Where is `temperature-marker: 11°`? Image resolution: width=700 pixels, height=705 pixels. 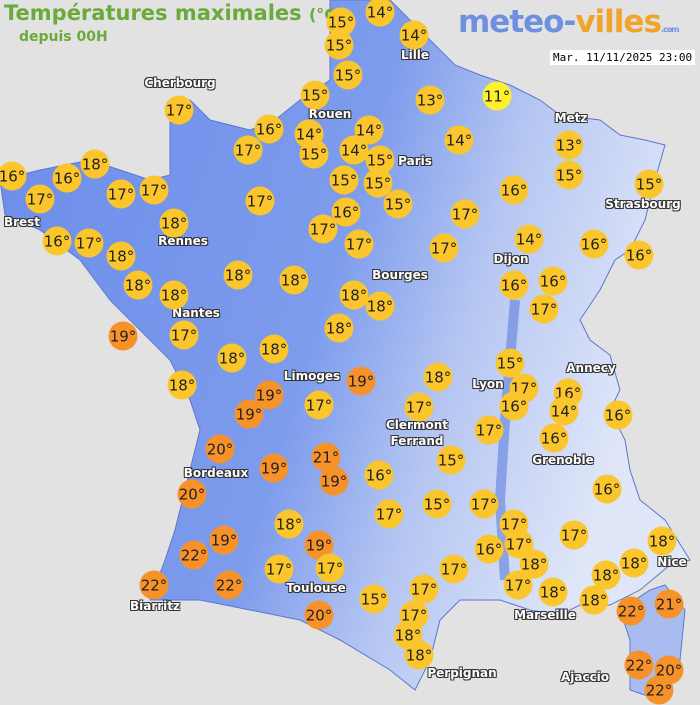
temperature-marker: 11° is located at coordinates (497, 96).